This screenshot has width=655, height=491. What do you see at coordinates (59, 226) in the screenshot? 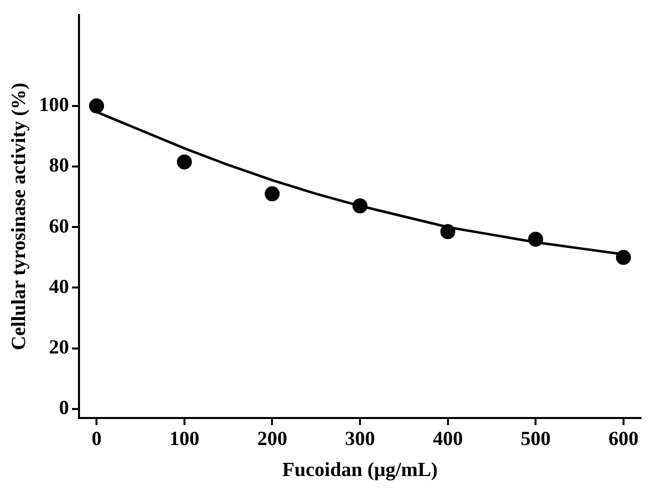
I see `y-tick-label: 60` at bounding box center [59, 226].